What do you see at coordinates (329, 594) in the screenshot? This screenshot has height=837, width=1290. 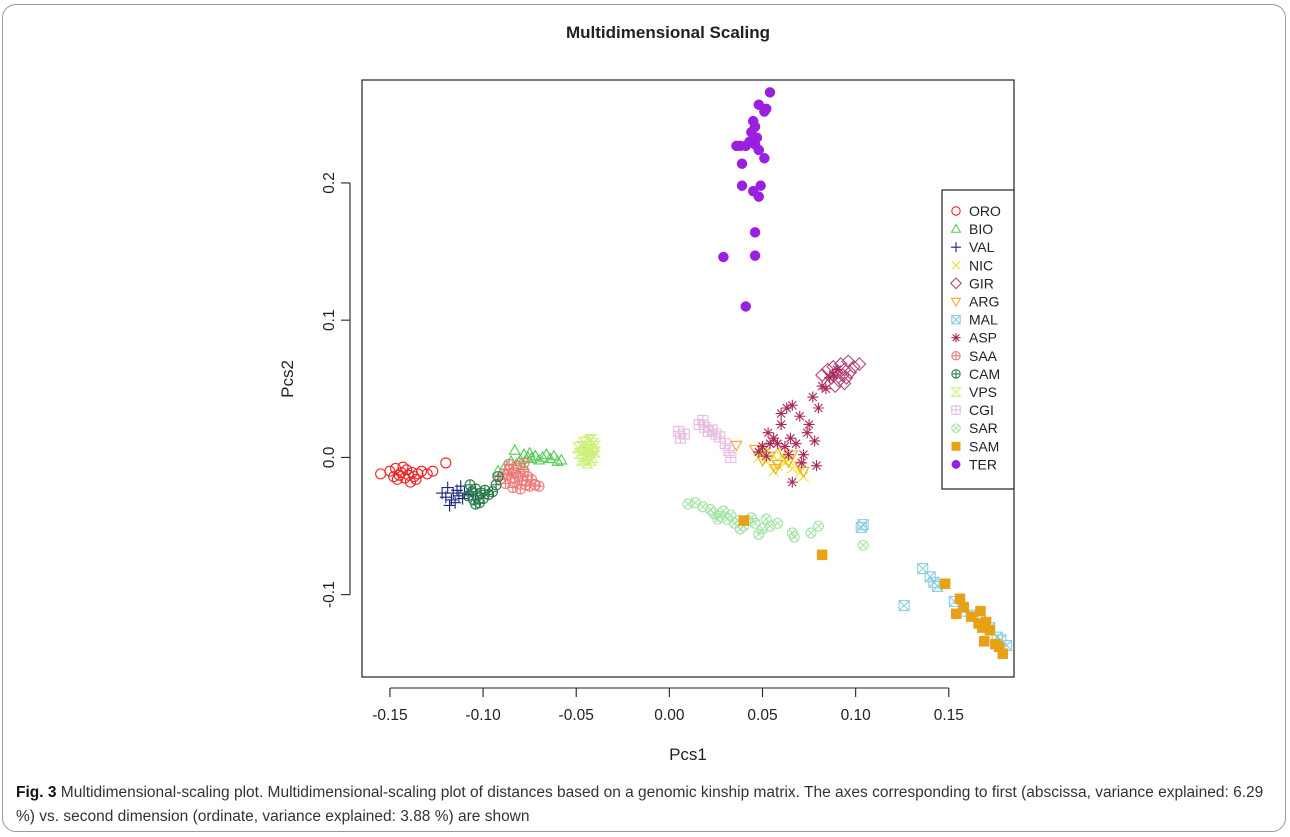 I see `y-tick-label: -0.1` at bounding box center [329, 594].